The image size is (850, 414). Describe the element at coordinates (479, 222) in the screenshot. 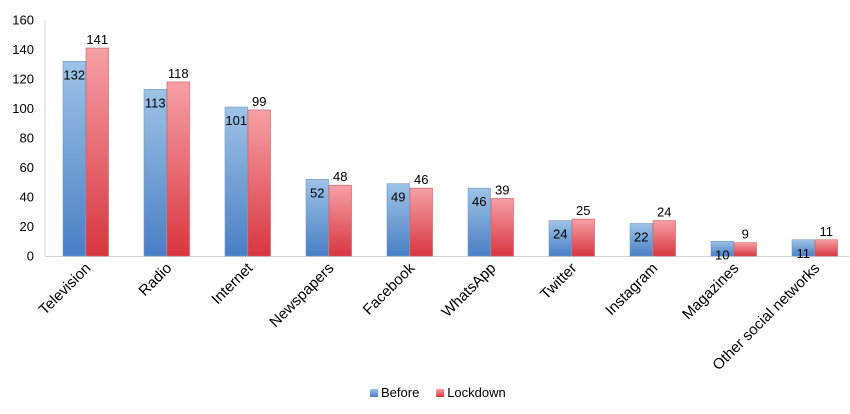

I see `bar-before-whatsapp` at that location.